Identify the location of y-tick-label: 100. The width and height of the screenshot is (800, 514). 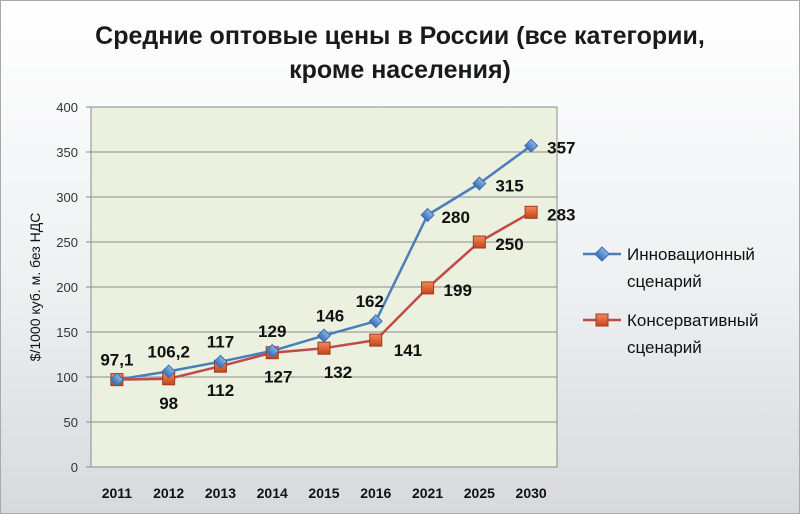
(67, 377).